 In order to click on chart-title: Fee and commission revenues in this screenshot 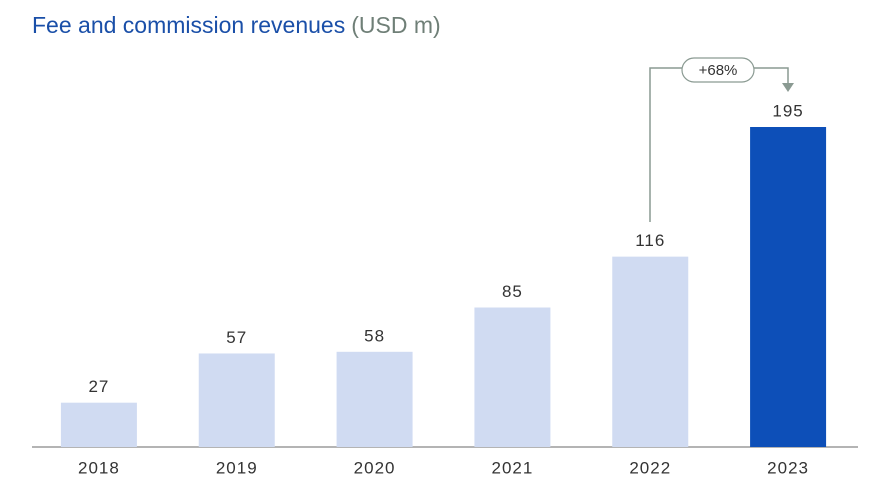, I will do `click(188, 25)`.